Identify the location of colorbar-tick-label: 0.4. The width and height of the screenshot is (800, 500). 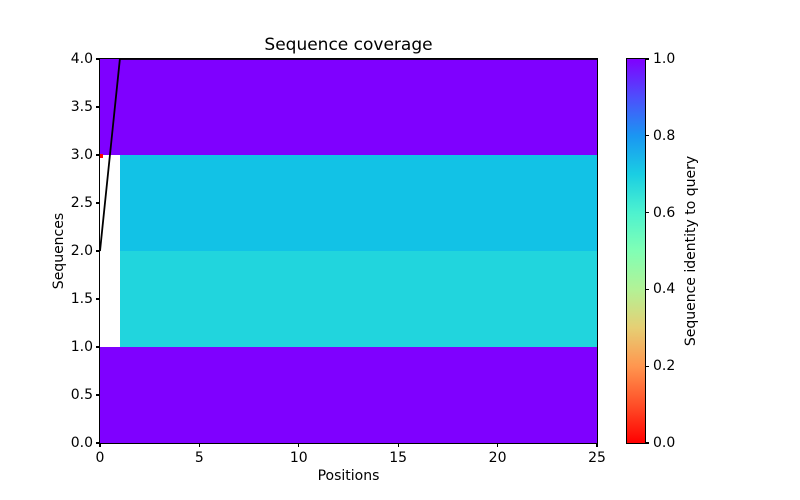
(664, 289).